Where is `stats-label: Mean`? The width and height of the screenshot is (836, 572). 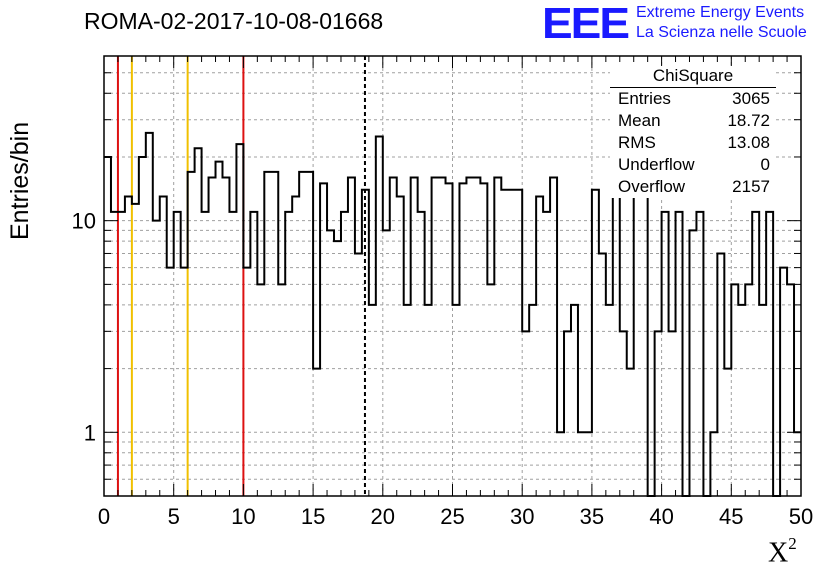
stats-label: Mean is located at coordinates (639, 120).